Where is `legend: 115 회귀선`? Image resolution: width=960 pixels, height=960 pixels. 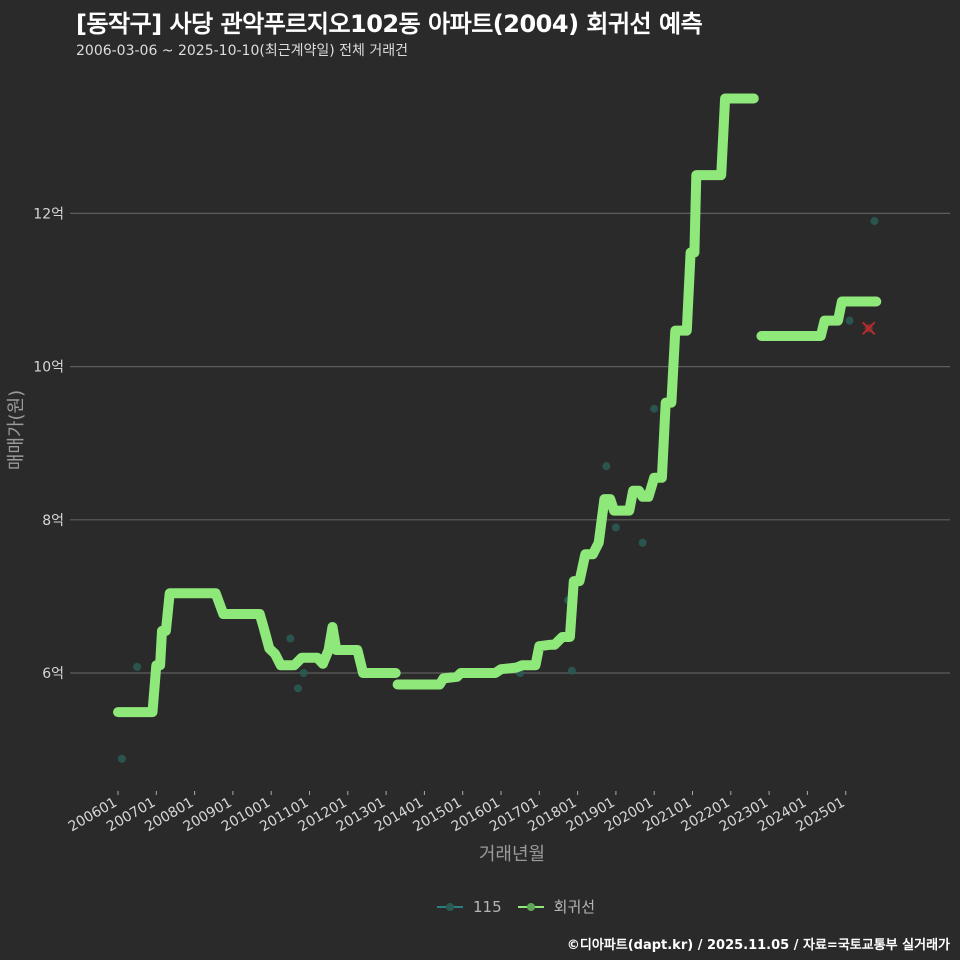 legend: 115 회귀선 is located at coordinates (519, 906).